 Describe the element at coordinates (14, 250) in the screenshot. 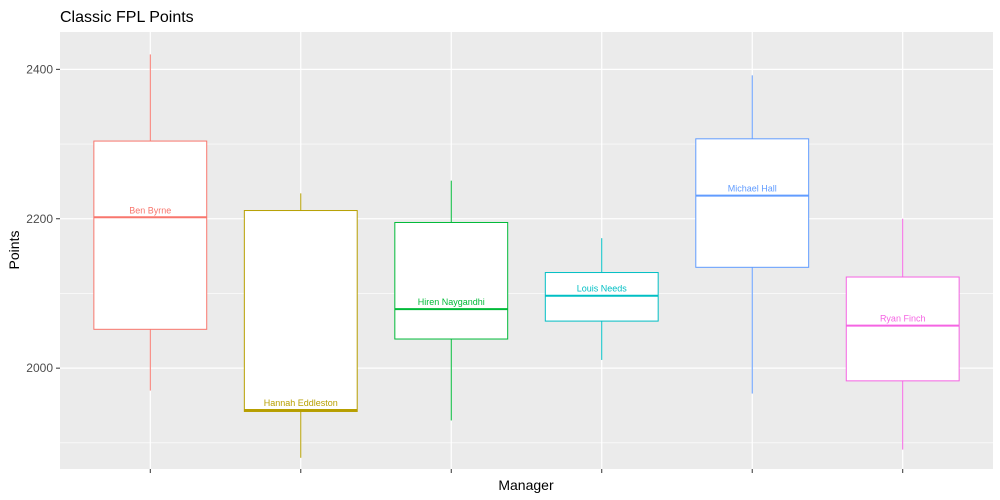

I see `y-axis-title: Points` at that location.